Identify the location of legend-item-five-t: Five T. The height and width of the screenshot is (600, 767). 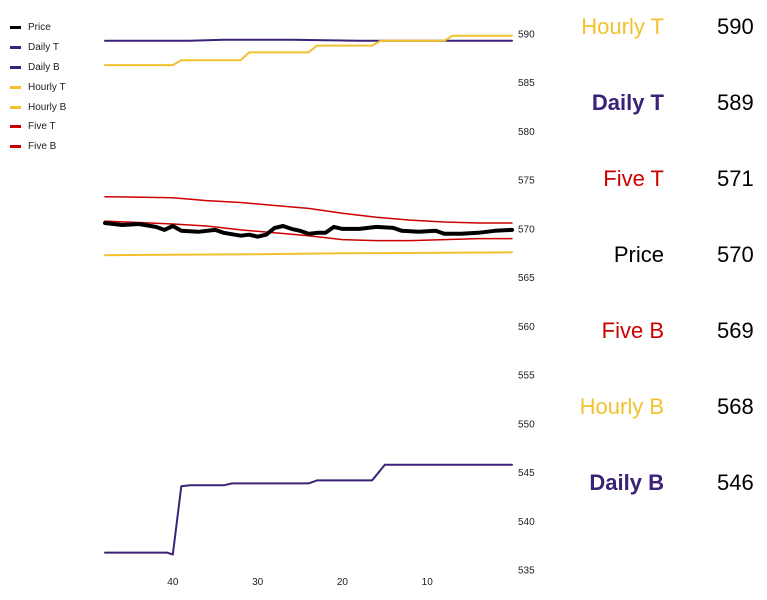
(38, 127).